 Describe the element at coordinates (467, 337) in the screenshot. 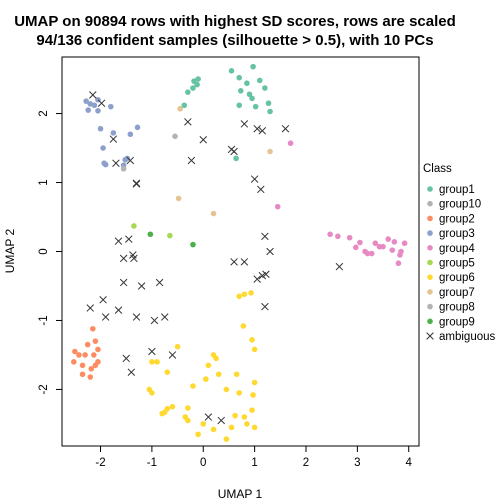

I see `legend-label-ambiguous: ambiguous` at that location.